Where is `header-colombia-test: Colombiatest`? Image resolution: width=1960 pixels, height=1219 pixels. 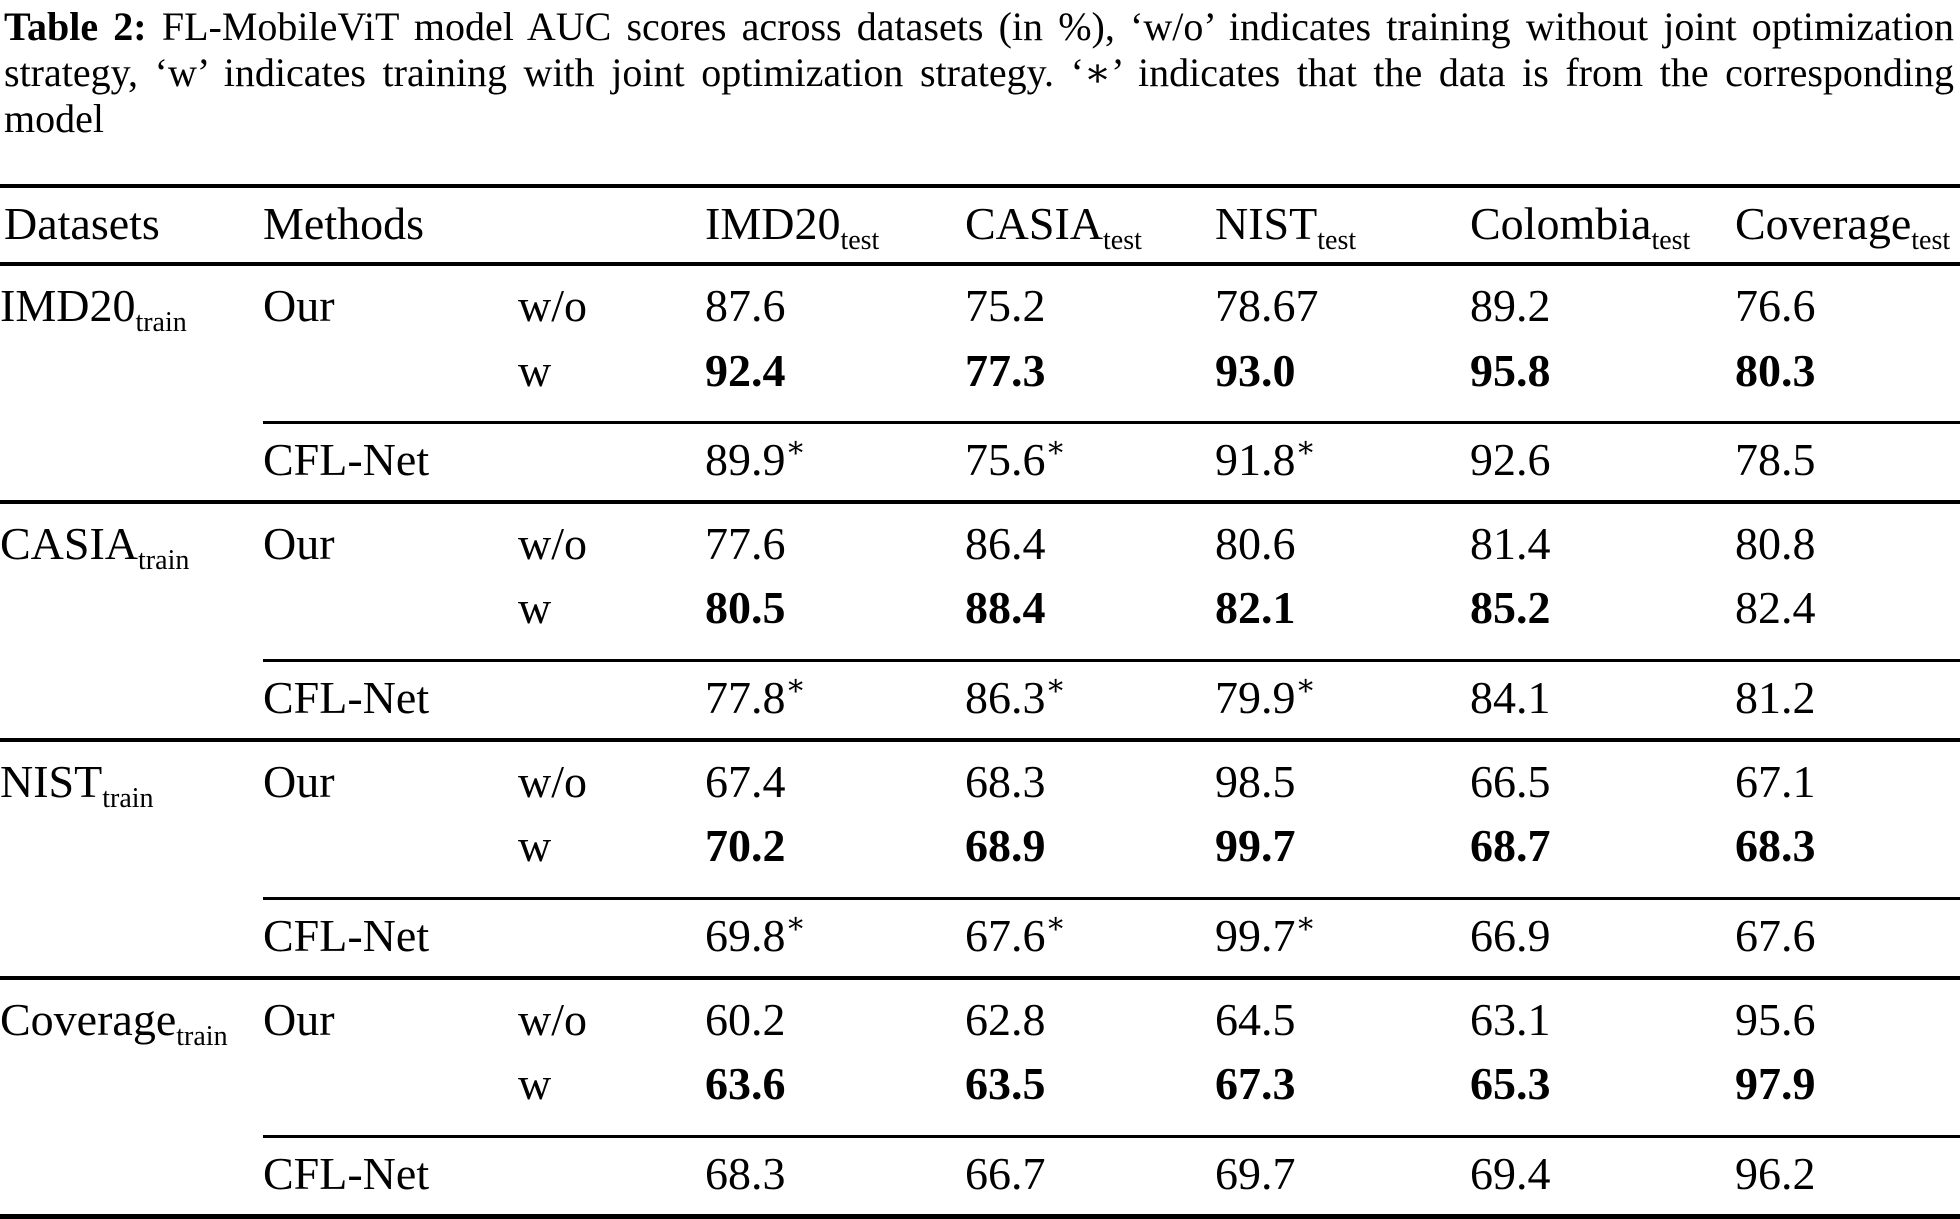 header-colombia-test: Colombiatest is located at coordinates (1602, 226).